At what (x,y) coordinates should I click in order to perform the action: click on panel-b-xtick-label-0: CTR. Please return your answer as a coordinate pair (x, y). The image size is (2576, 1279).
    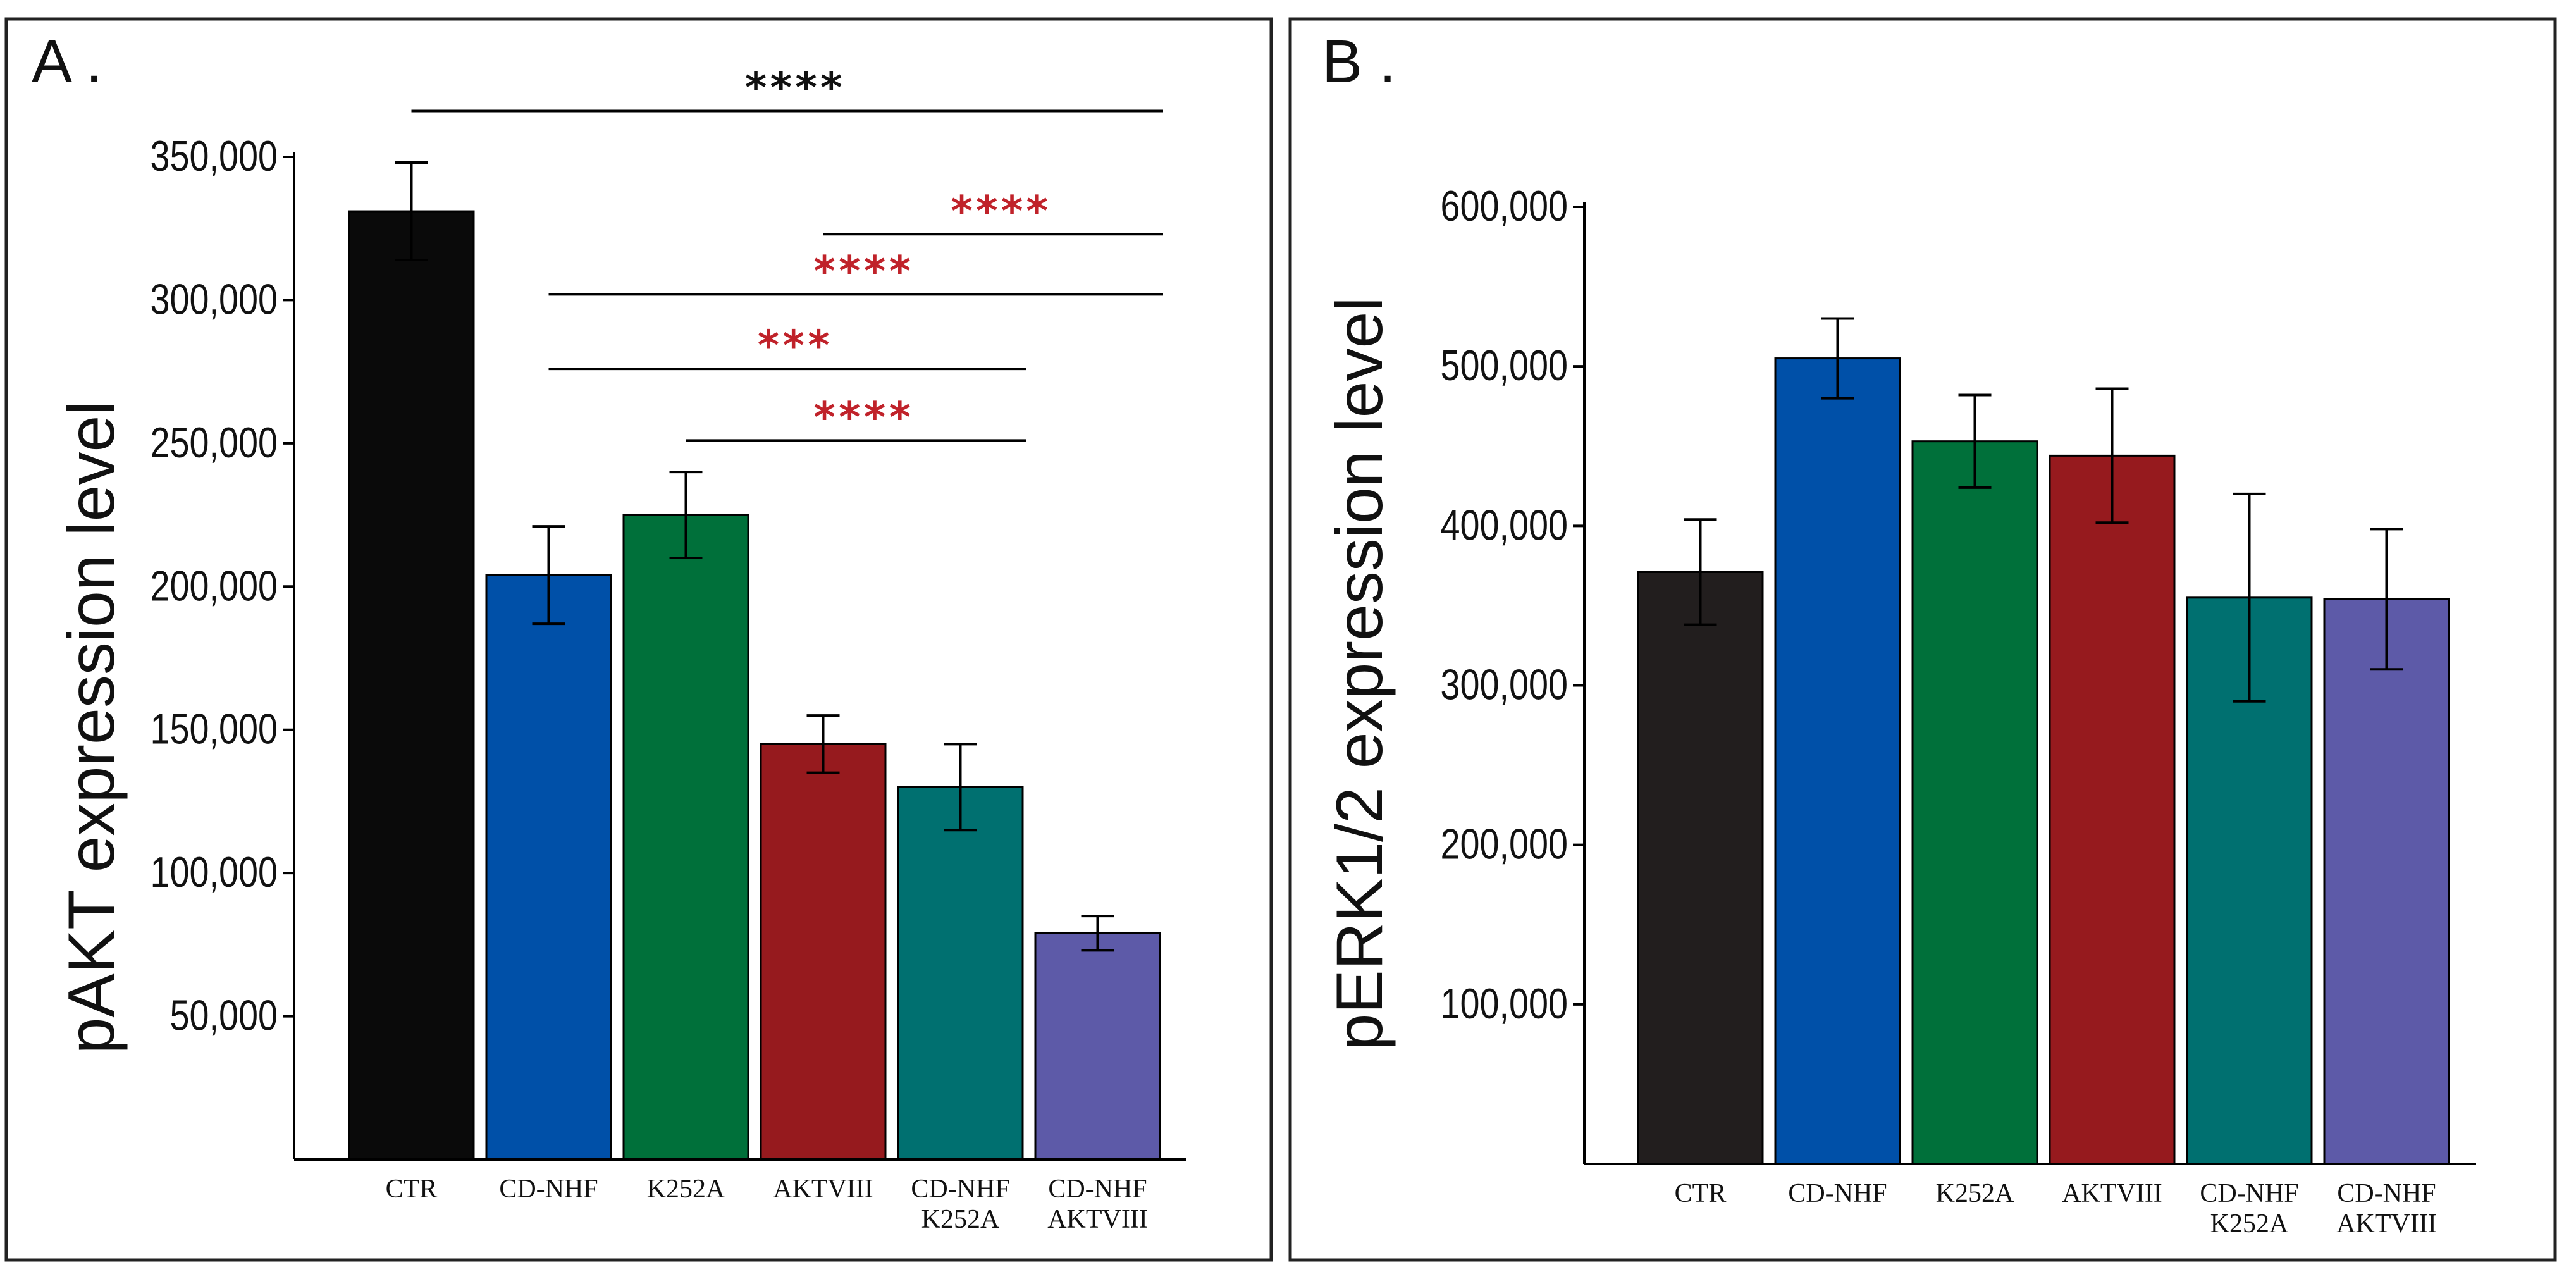
    Looking at the image, I should click on (1701, 1193).